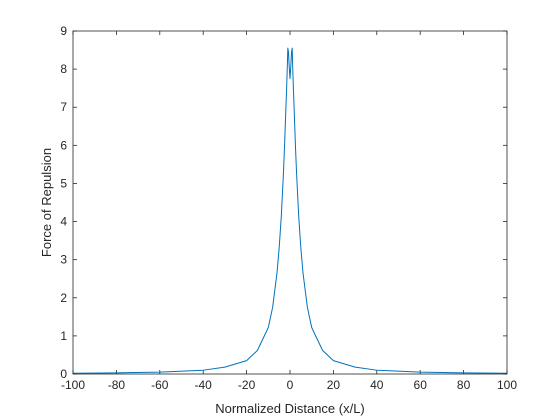  Describe the element at coordinates (63, 145) in the screenshot. I see `y-tick-label: 6` at that location.